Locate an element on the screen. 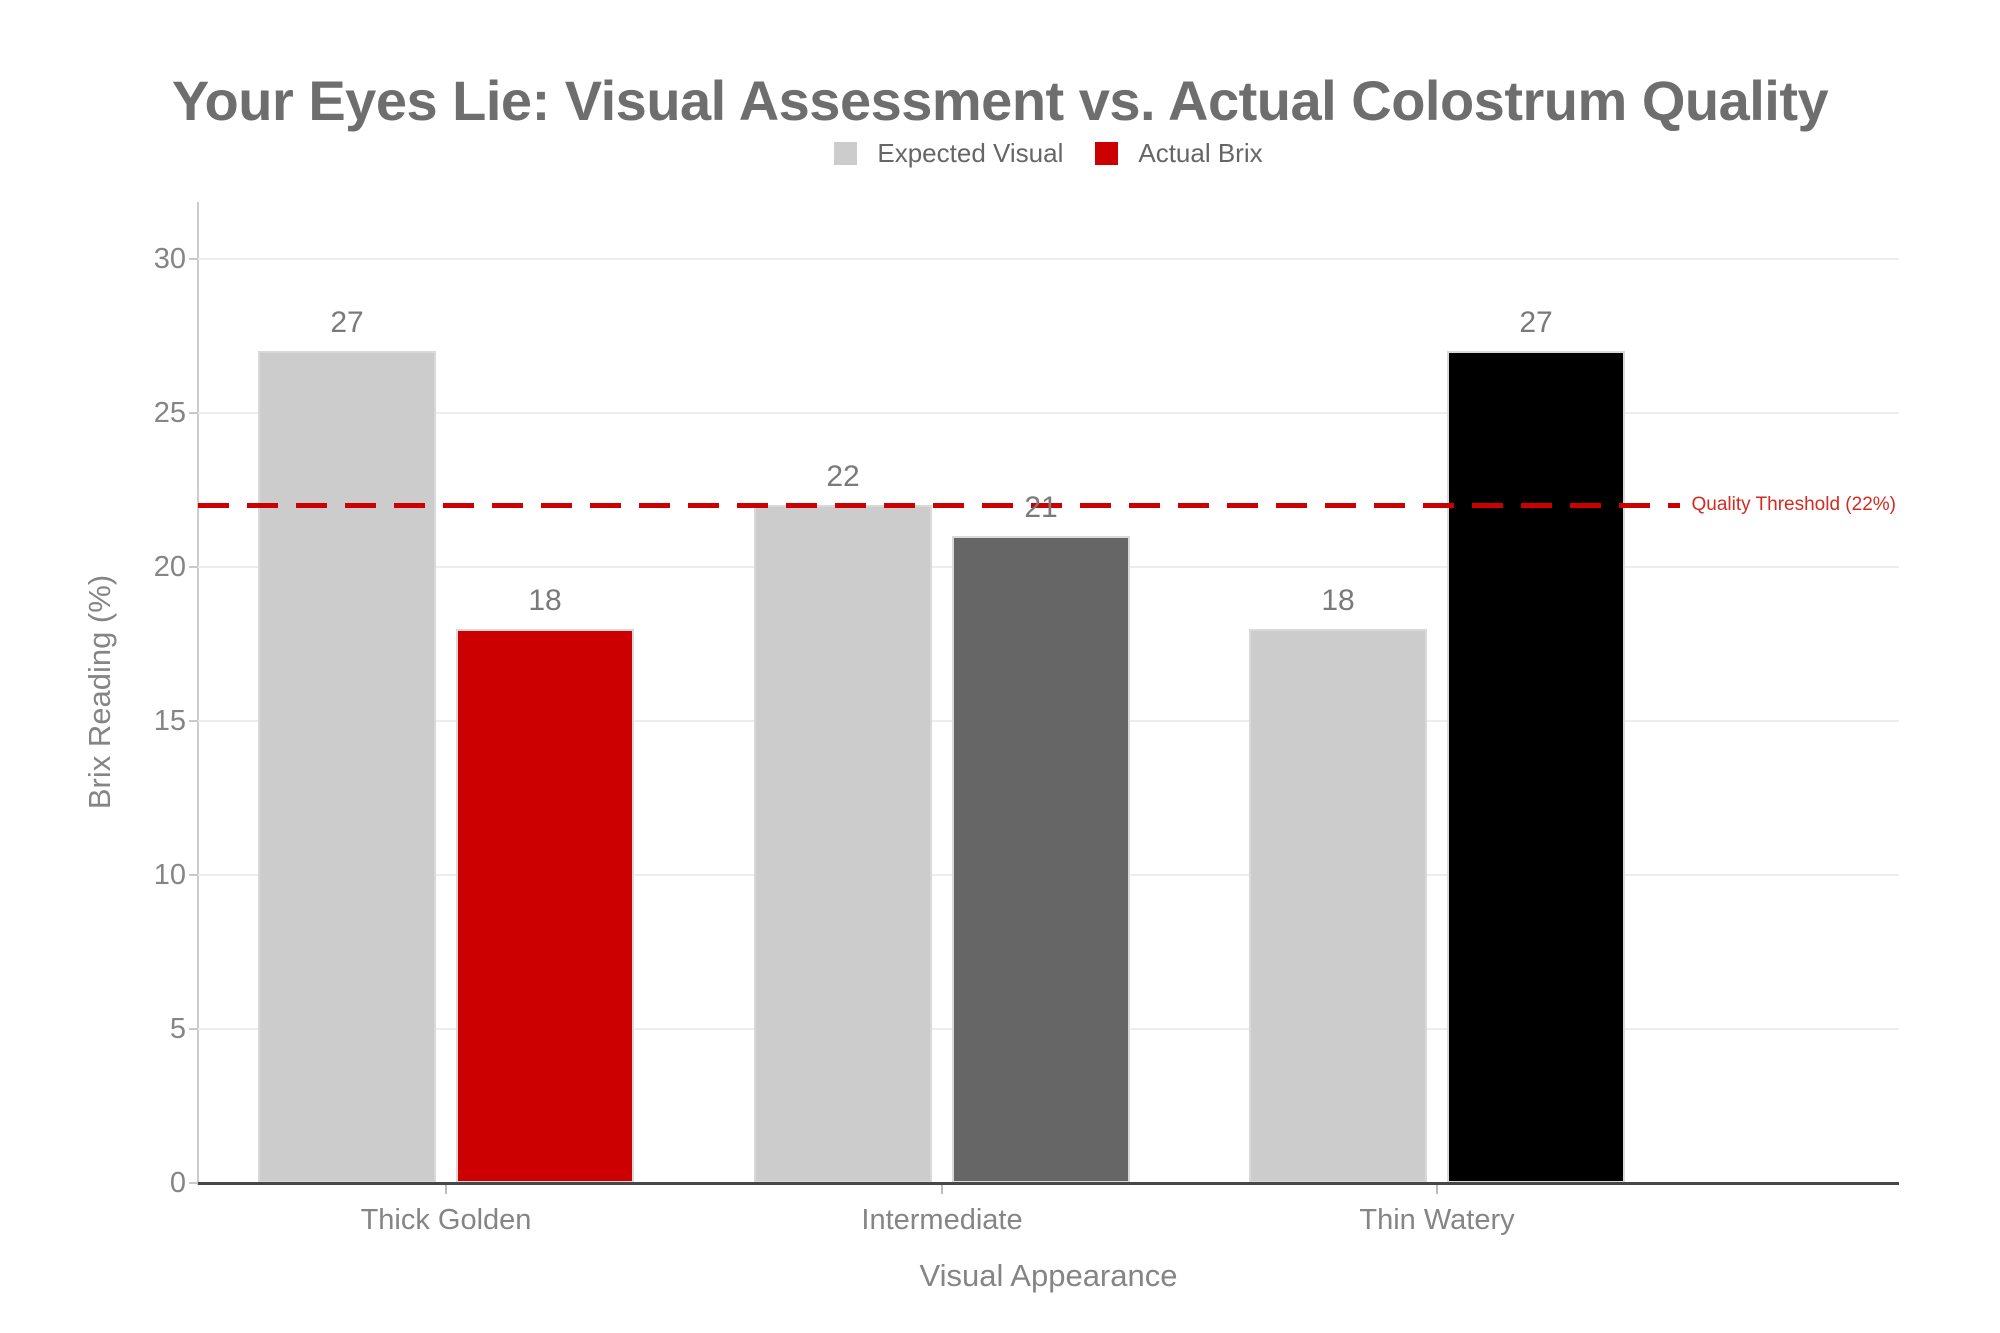 Image resolution: width=2000 pixels, height=1333 pixels. legend-label: Expected Visual is located at coordinates (970, 152).